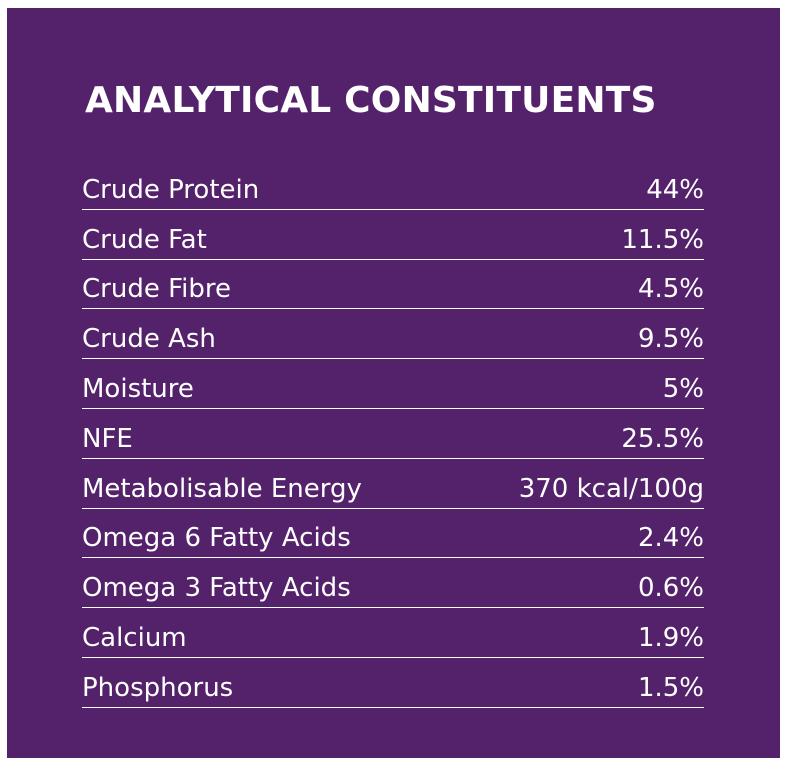 The width and height of the screenshot is (785, 770). Describe the element at coordinates (158, 687) in the screenshot. I see `row-label: Phosphorus` at that location.